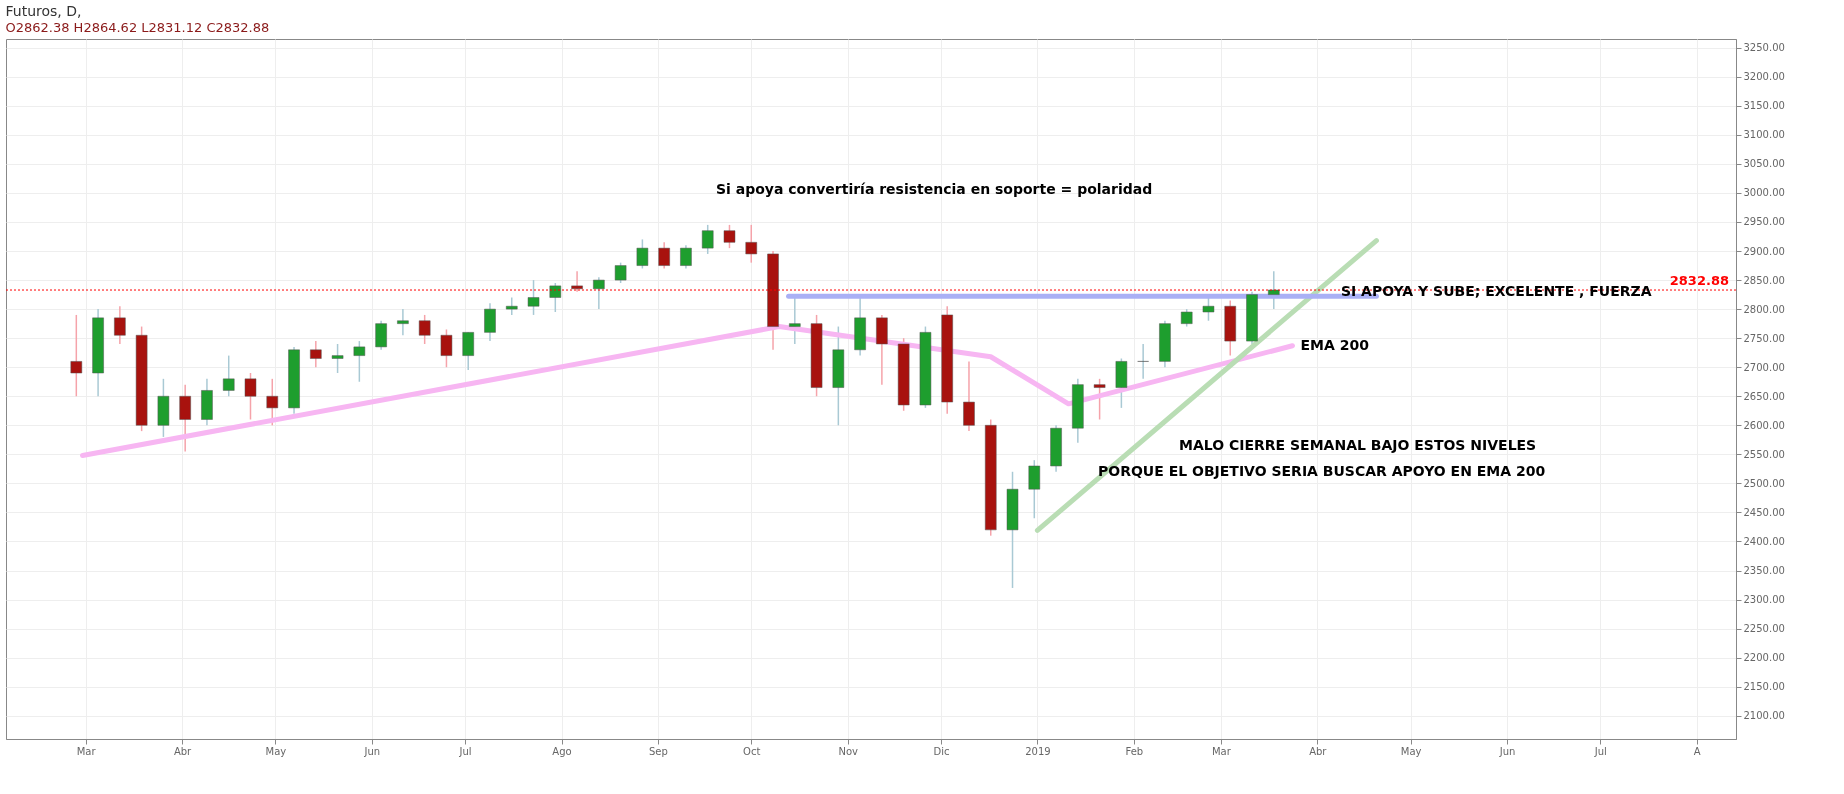  What do you see at coordinates (1764, 716) in the screenshot?
I see `y-tick-label: 2100.00` at bounding box center [1764, 716].